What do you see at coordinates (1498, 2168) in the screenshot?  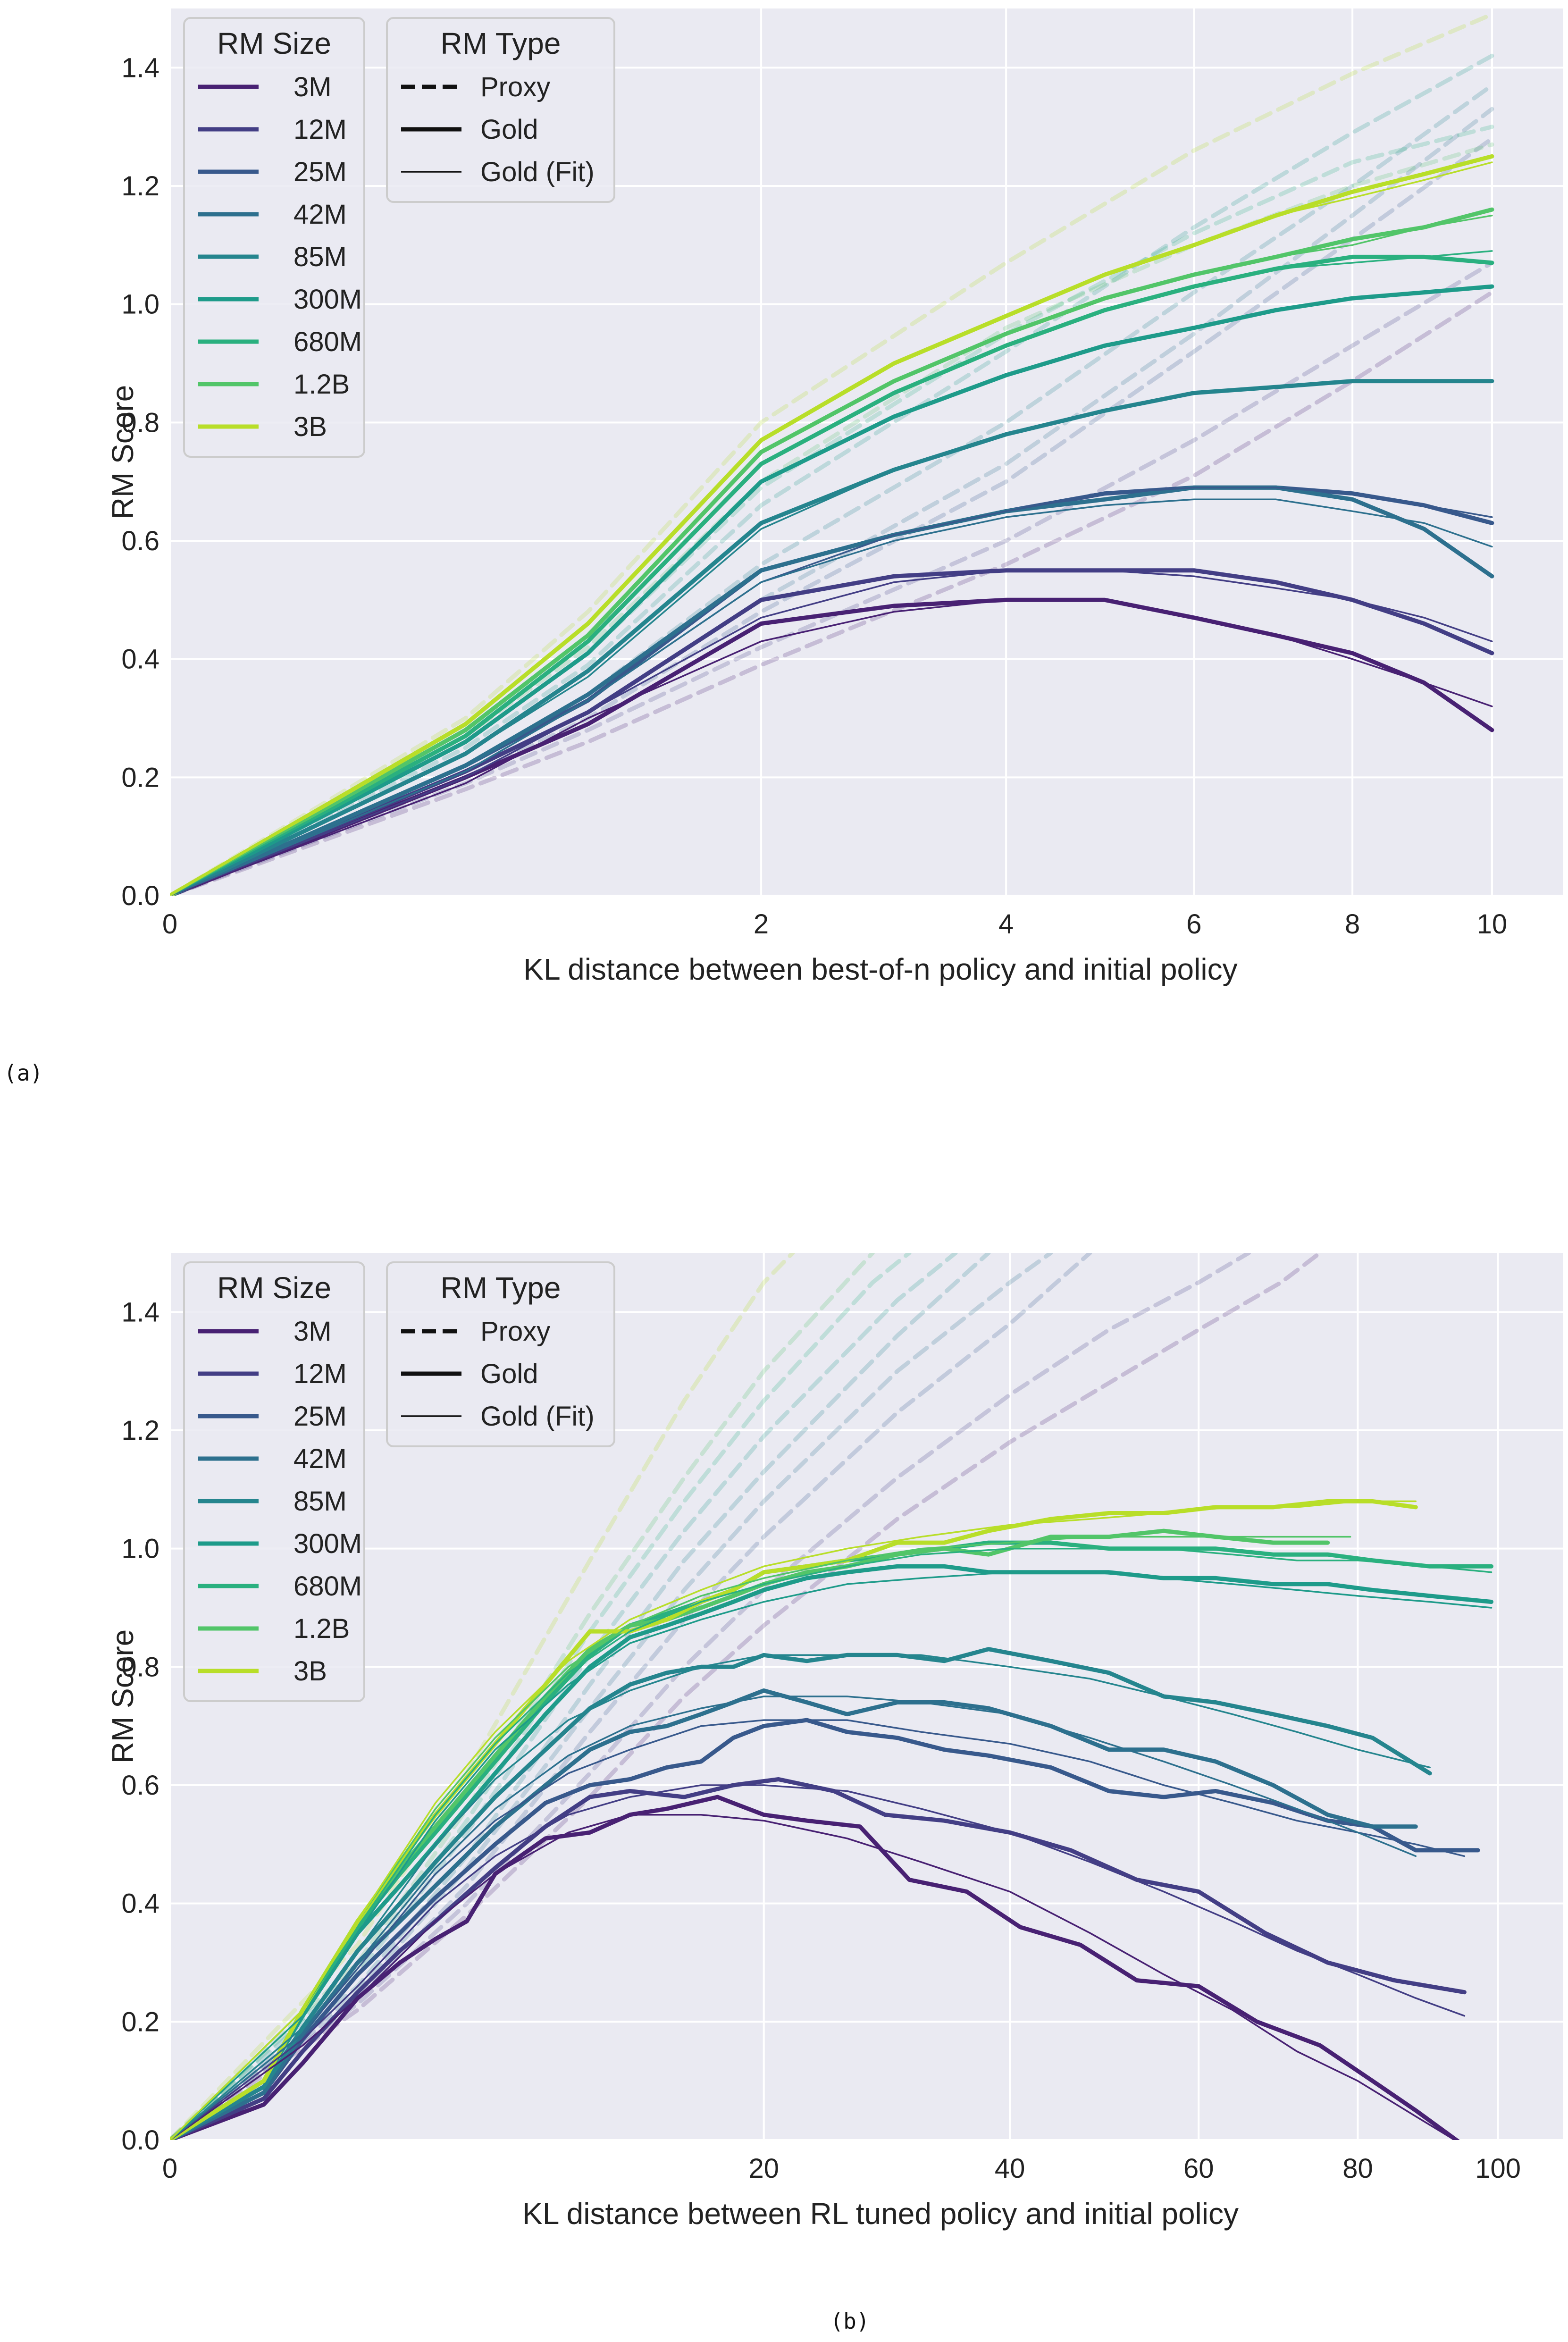 I see `x-tick-label: 100` at bounding box center [1498, 2168].